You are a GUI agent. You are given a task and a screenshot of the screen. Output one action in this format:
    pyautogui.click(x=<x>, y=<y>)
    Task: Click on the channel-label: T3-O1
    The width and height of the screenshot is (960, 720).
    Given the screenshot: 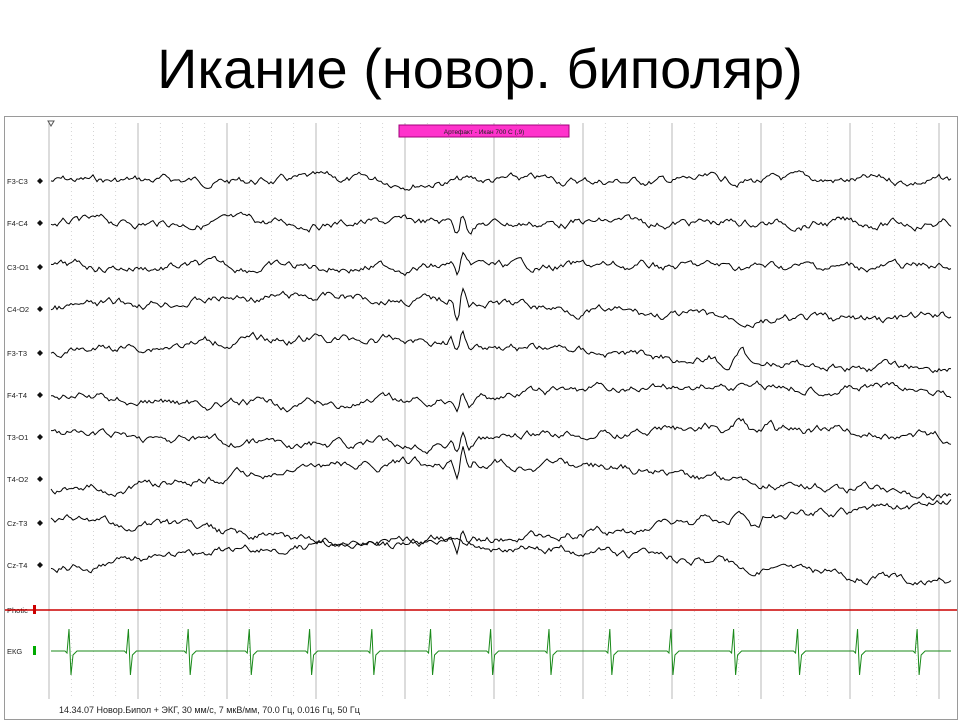 What is the action you would take?
    pyautogui.click(x=17, y=437)
    